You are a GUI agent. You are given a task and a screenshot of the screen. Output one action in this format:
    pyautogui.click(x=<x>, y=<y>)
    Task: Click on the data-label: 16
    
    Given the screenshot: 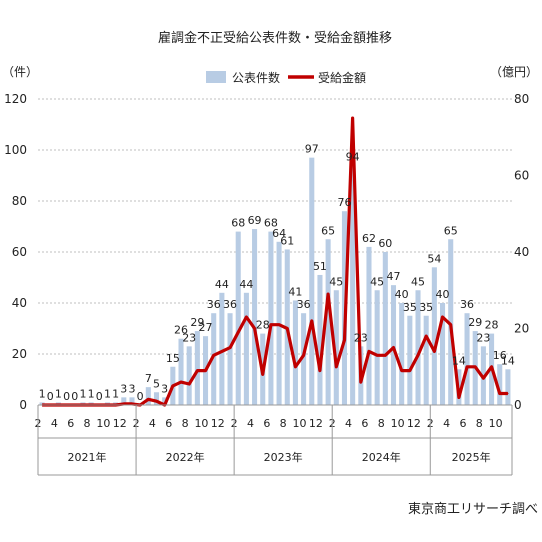 What is the action you would take?
    pyautogui.click(x=500, y=355)
    